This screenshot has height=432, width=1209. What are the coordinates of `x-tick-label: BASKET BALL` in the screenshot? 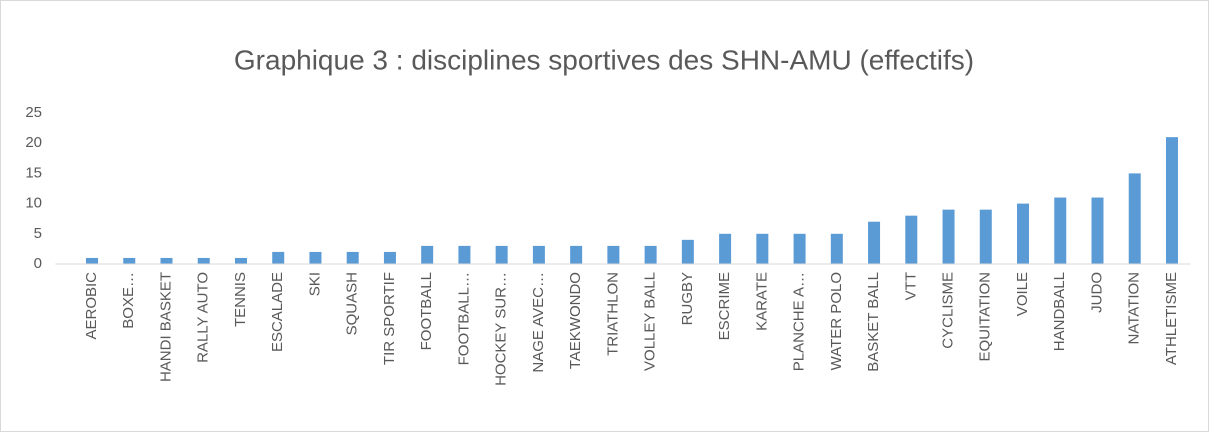 It's located at (873, 322).